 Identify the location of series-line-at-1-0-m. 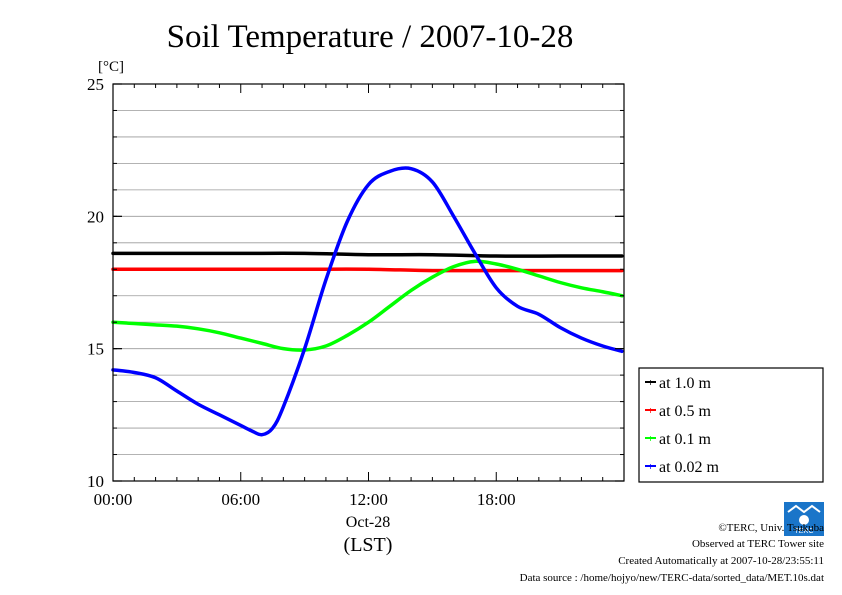
(367, 254).